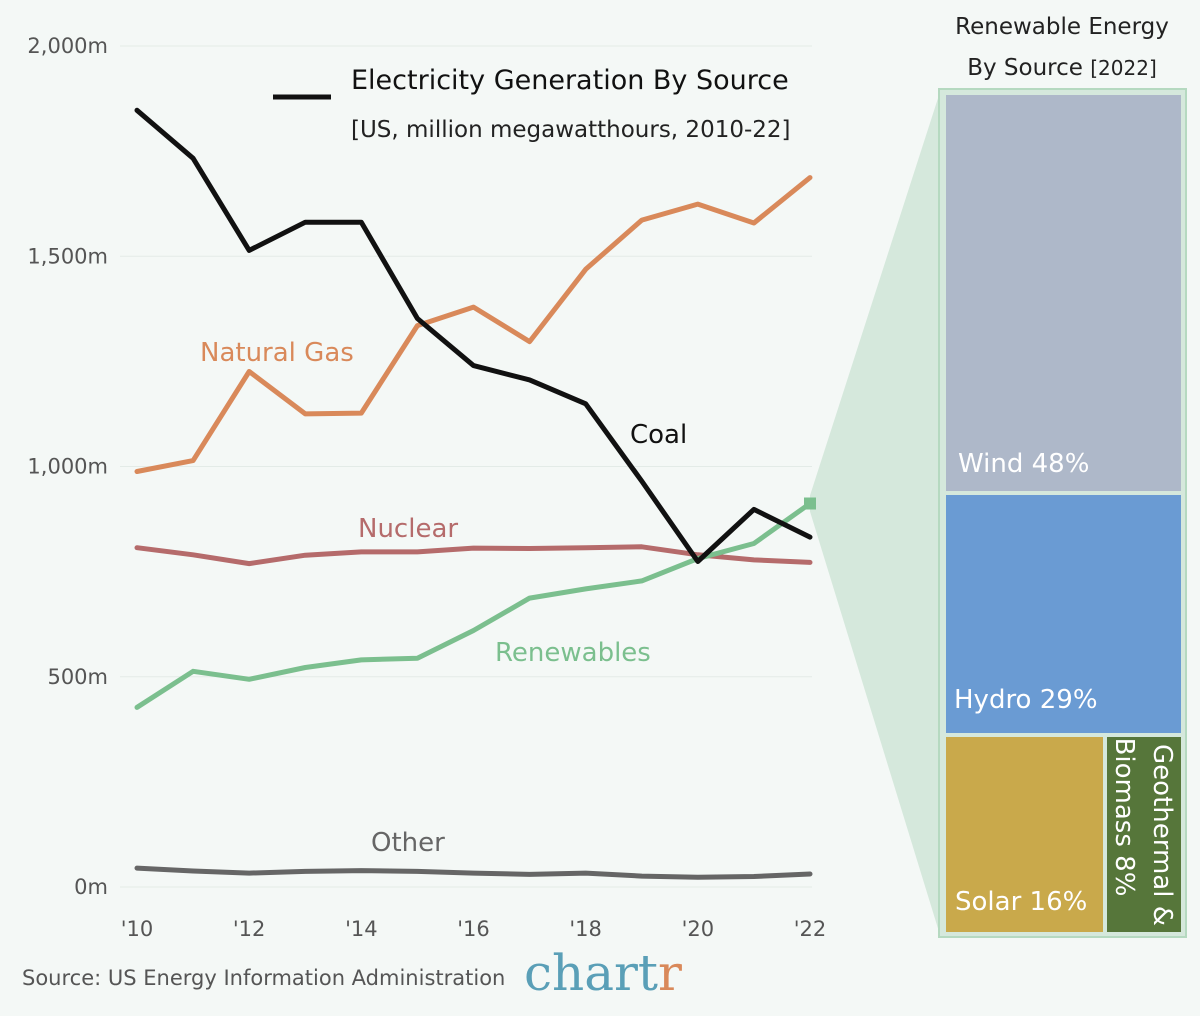  What do you see at coordinates (1023, 464) in the screenshot?
I see `treemap-label-wind: Wind 48%` at bounding box center [1023, 464].